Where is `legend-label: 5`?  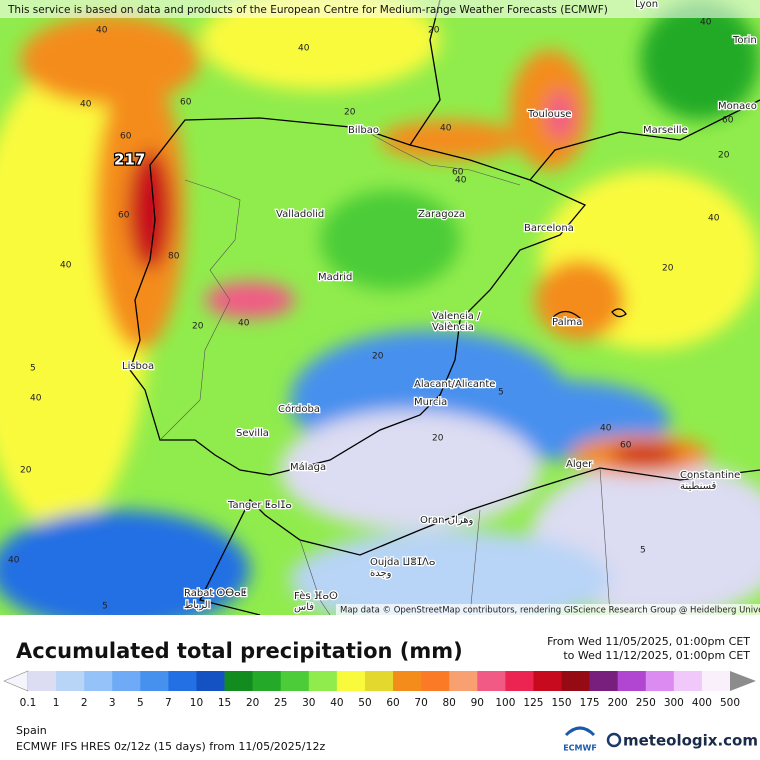 legend-label: 5 is located at coordinates (140, 703).